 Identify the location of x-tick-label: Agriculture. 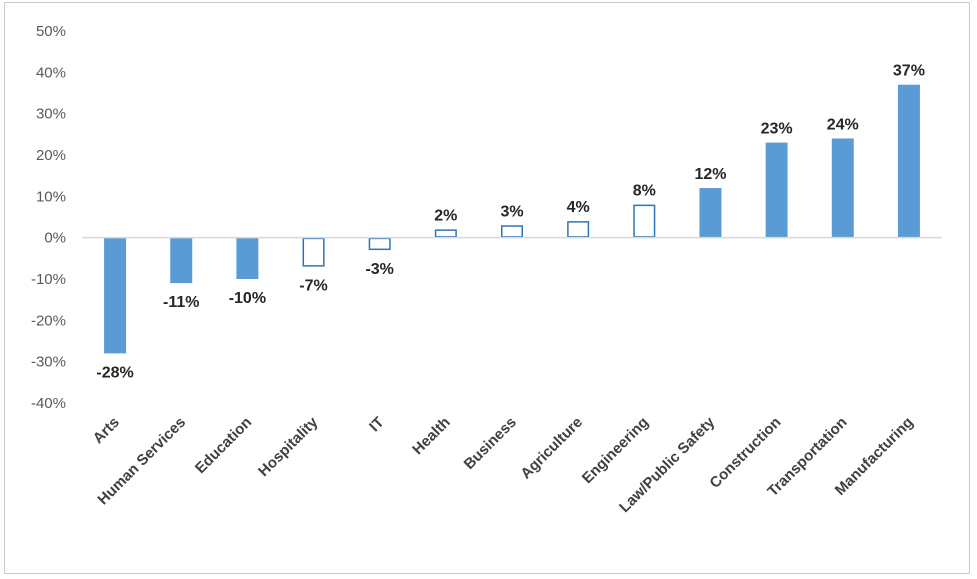
(551, 448).